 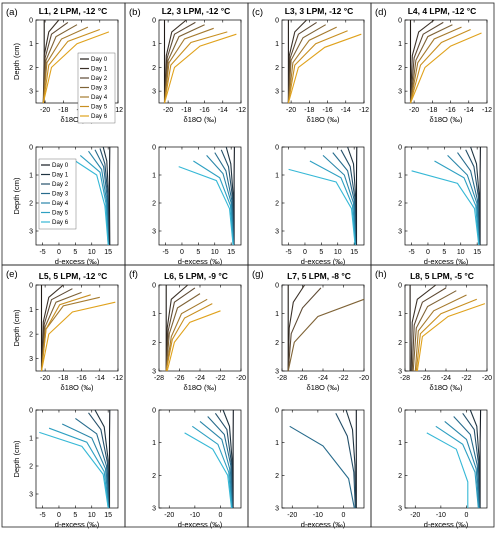 What do you see at coordinates (12, 274) in the screenshot?
I see `panel-letter: (e)` at bounding box center [12, 274].